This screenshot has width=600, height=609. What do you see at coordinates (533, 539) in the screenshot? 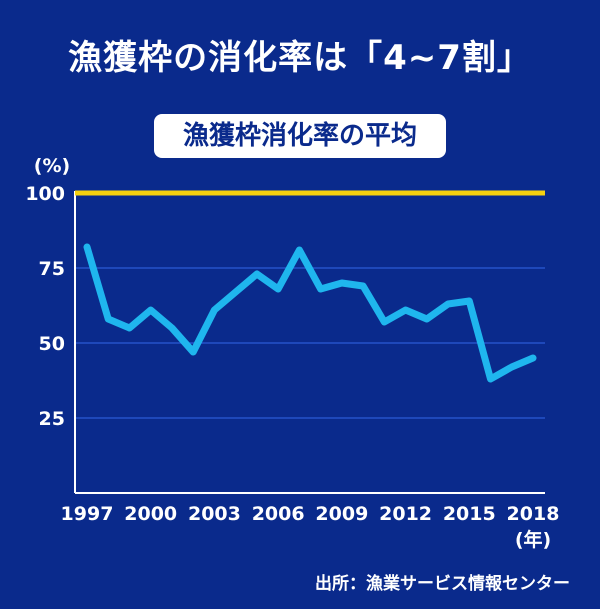
I see `x-axis-unit: (年)` at bounding box center [533, 539].